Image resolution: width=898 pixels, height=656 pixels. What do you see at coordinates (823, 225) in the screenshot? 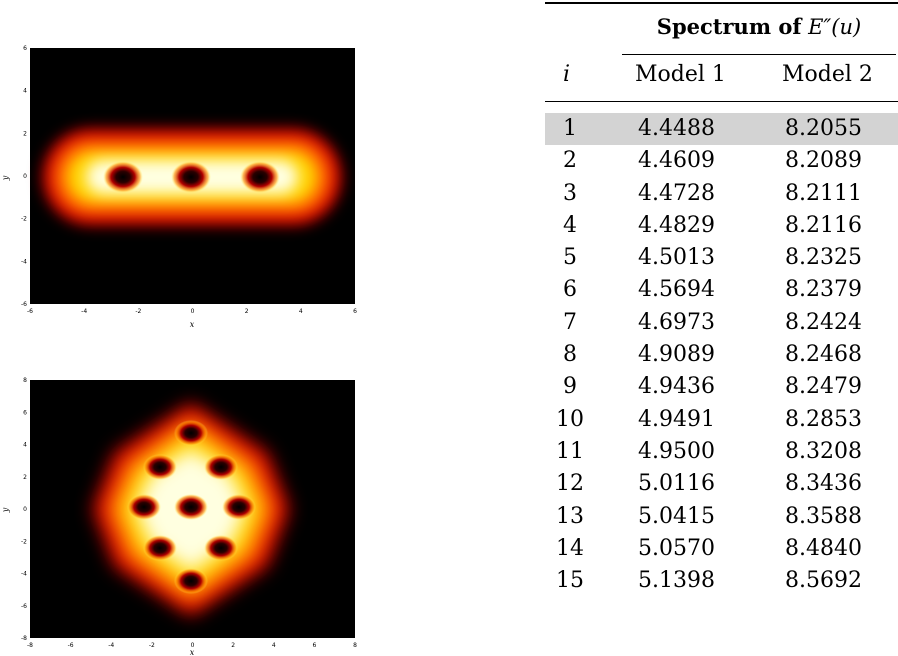
I see `cell-model2: 8.2116` at bounding box center [823, 225].